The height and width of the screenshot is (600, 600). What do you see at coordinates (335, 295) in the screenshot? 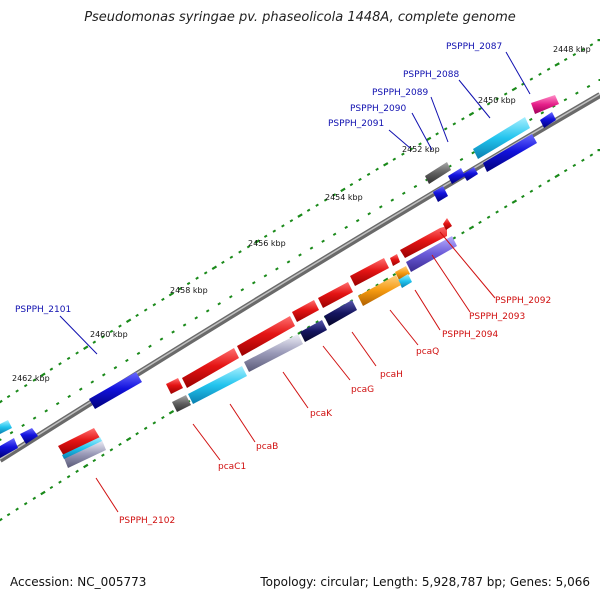
I see `gene-arrow-pcah` at bounding box center [335, 295].